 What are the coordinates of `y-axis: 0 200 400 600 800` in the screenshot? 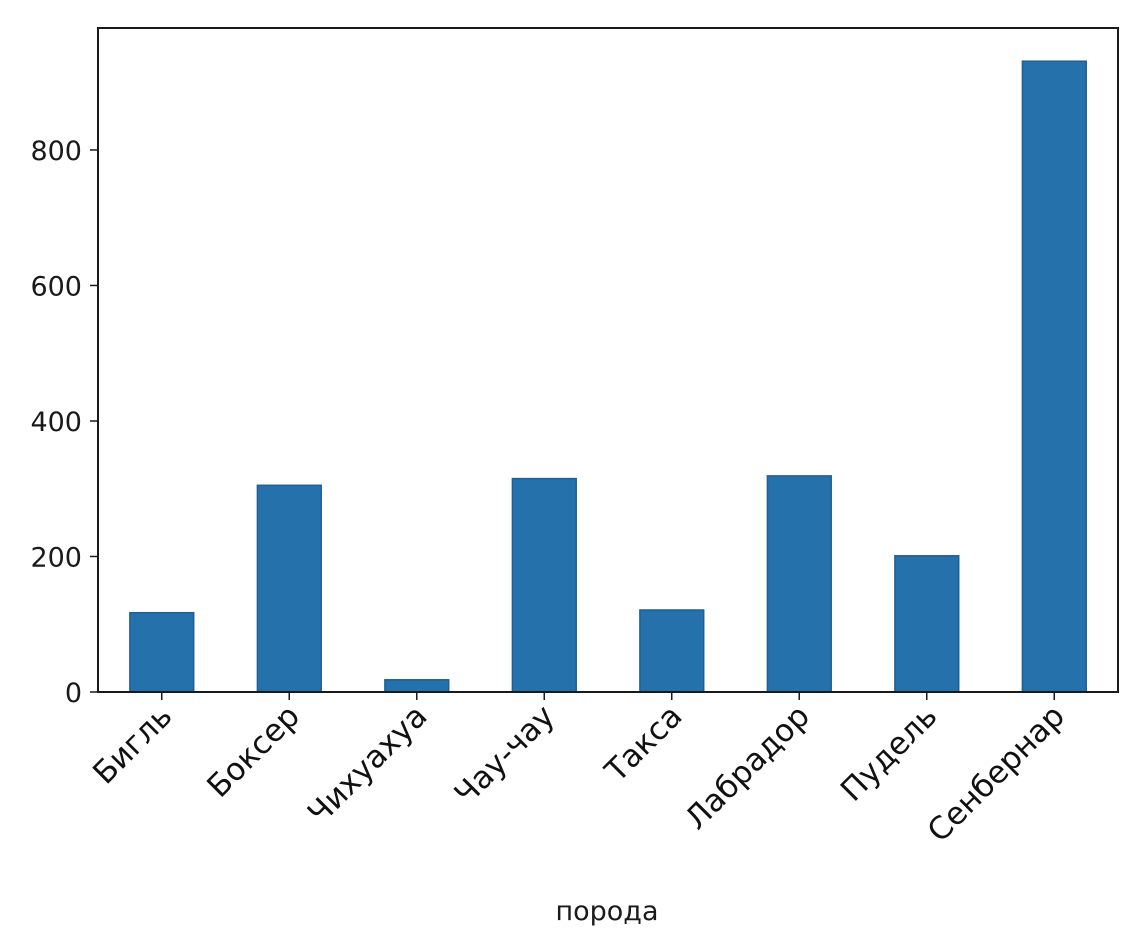 It's located at (64, 422).